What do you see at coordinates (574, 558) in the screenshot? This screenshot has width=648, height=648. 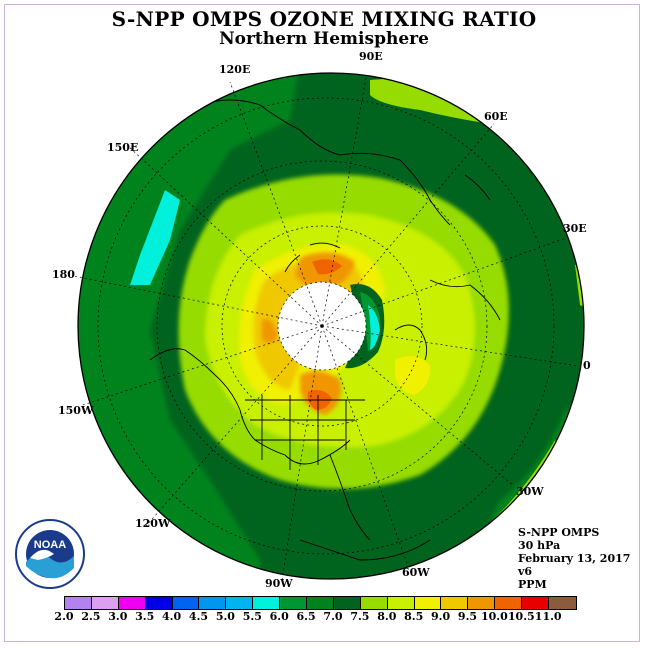 I see `info-date: February 13, 2017` at bounding box center [574, 558].